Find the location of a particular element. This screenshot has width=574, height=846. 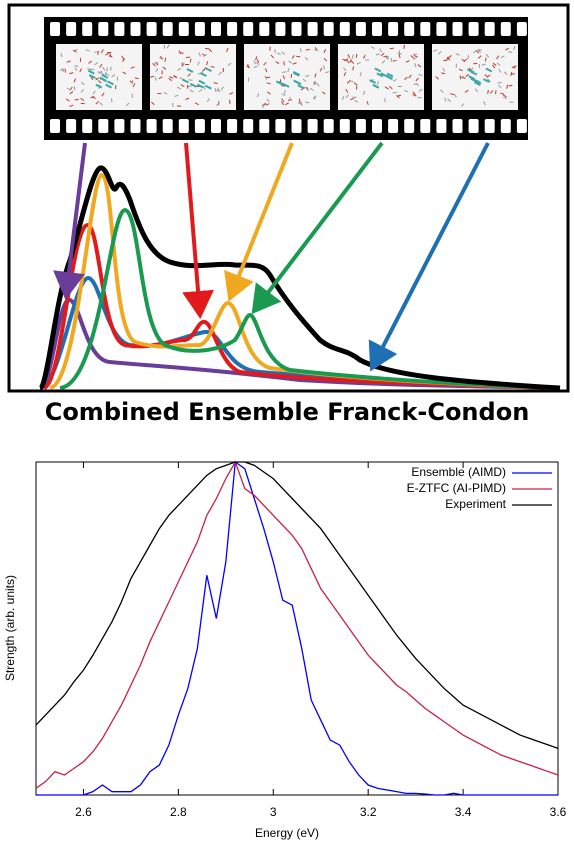

arrow is located at coordinates (259, 222).